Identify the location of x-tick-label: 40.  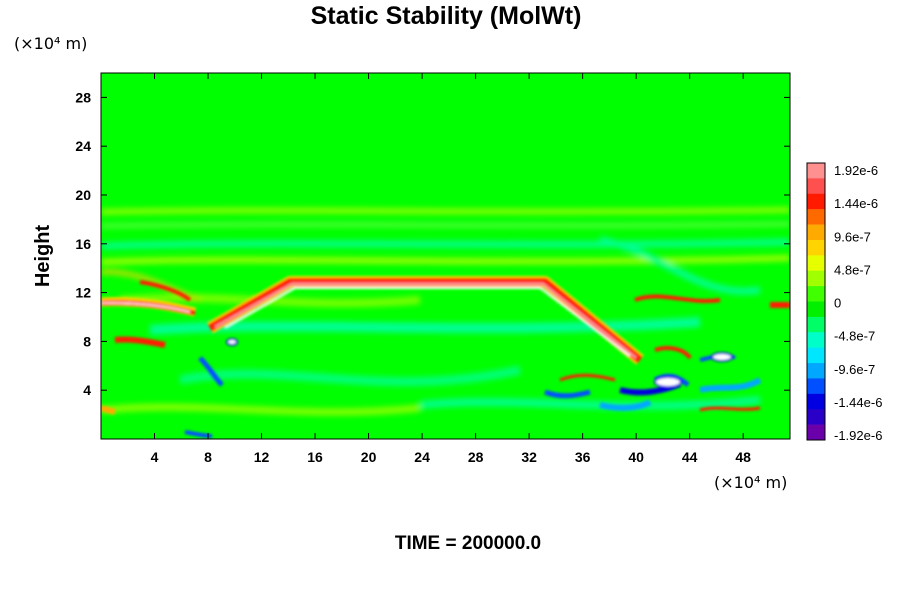
(636, 457).